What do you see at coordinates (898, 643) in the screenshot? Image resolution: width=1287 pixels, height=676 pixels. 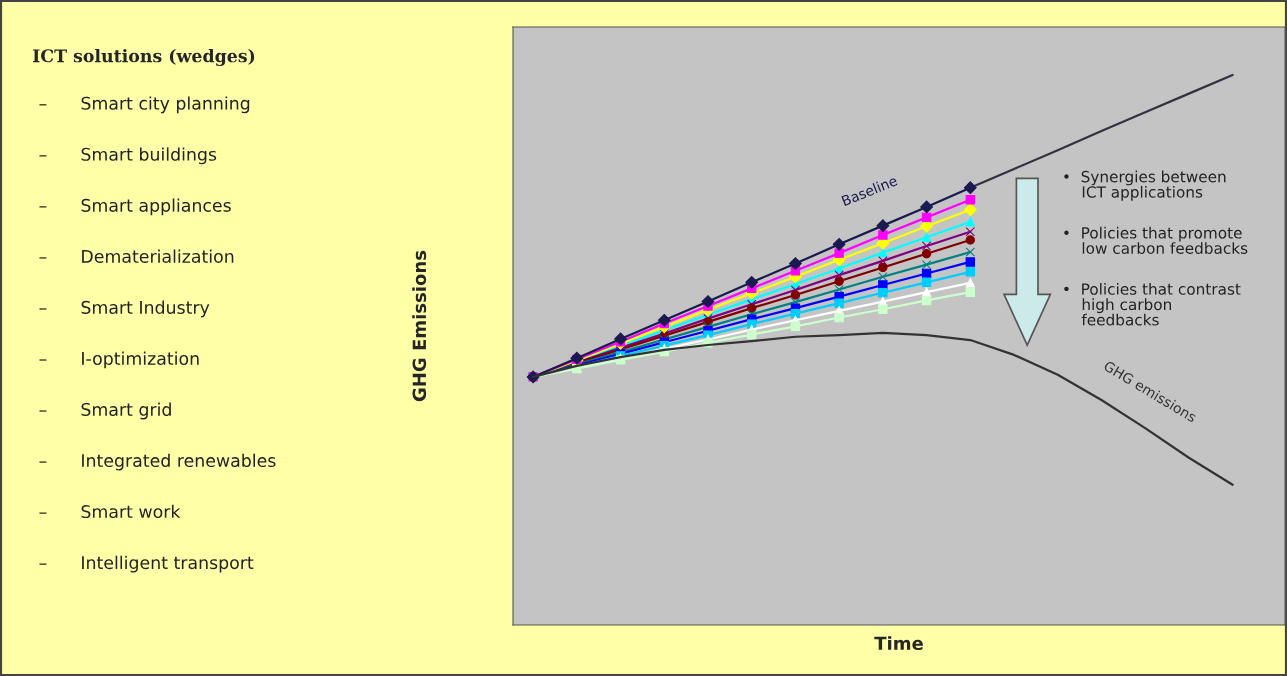 I see `x-axis-title: Time` at bounding box center [898, 643].